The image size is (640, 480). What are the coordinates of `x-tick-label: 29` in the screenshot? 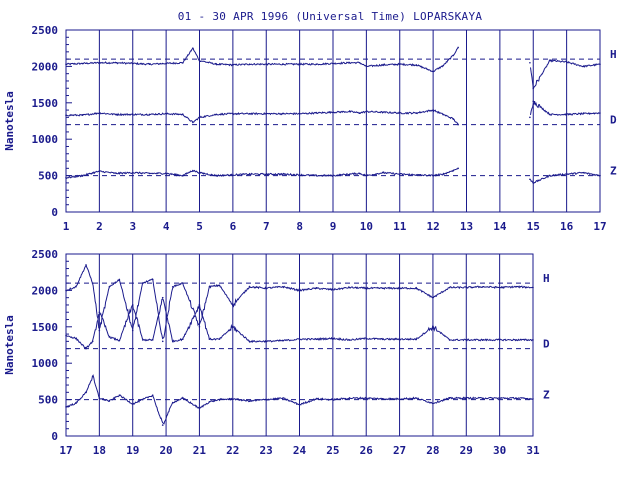 It's located at (466, 450).